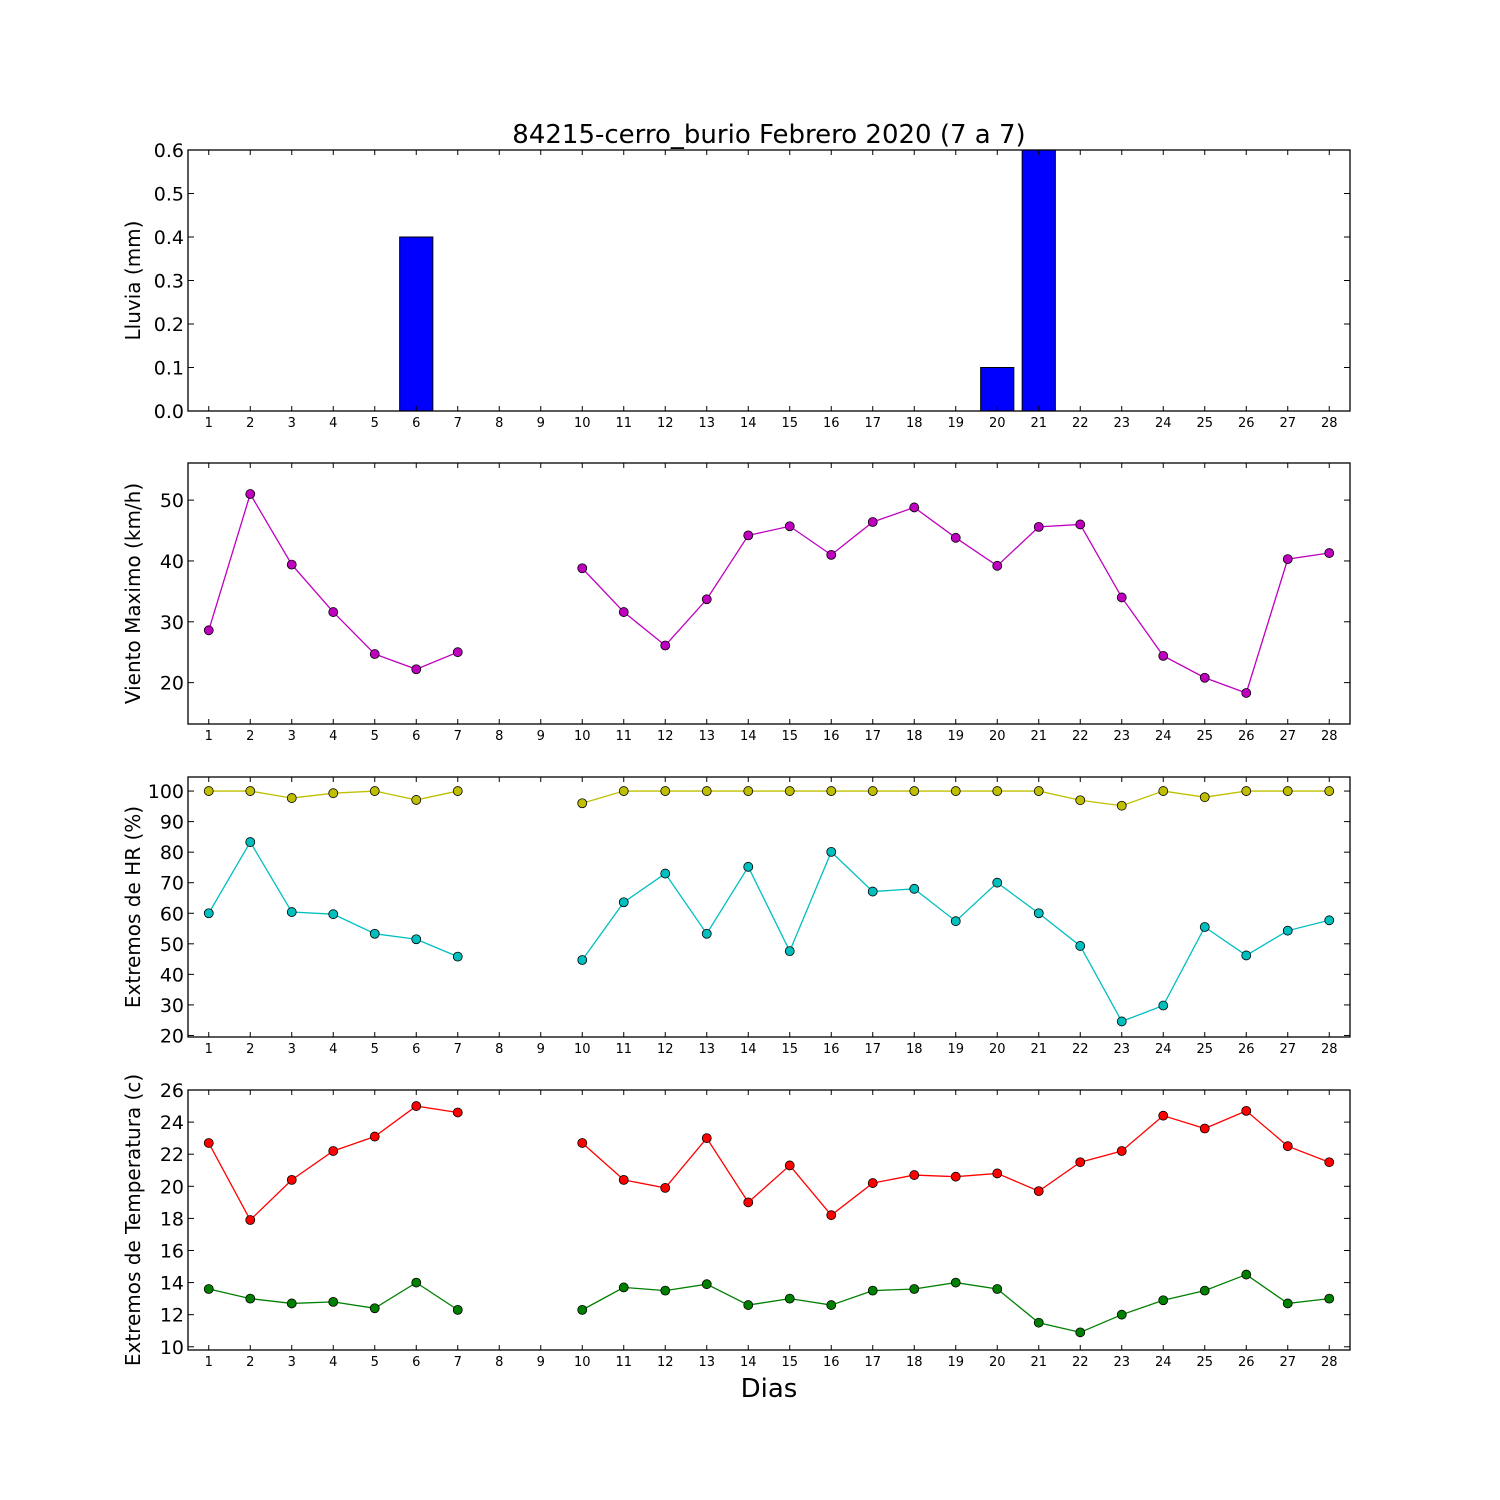 The image size is (1500, 1500). What do you see at coordinates (768, 135) in the screenshot?
I see `chart-title: 84215-cerro_burio Febrero 2020 (7 a 7)` at bounding box center [768, 135].